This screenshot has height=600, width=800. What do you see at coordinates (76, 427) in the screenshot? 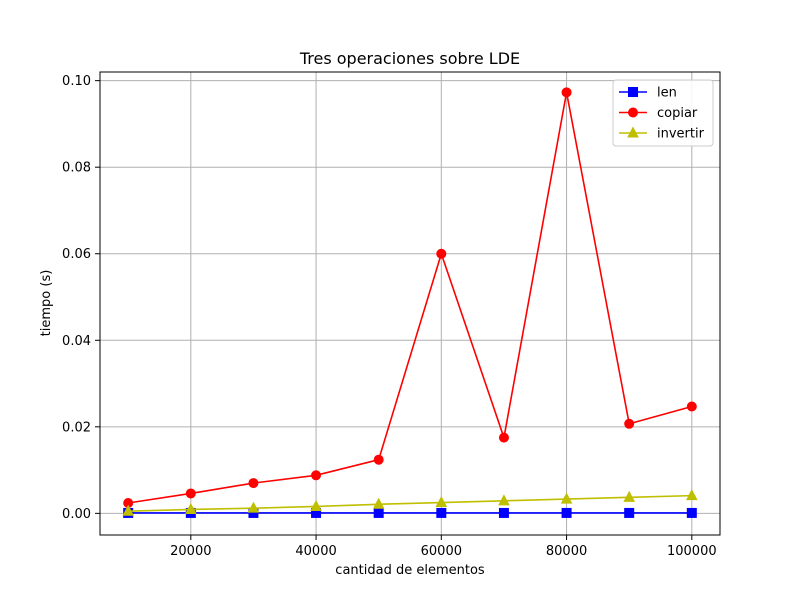
I see `y-tick-label: 0.02` at bounding box center [76, 427].